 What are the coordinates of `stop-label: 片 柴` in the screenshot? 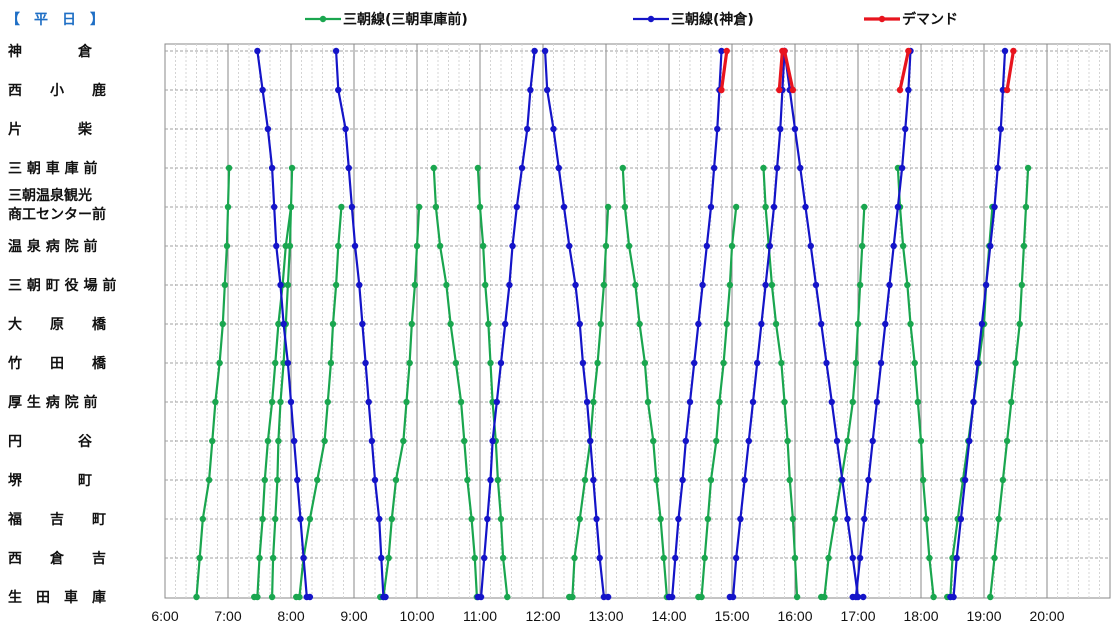 It's located at (50, 129).